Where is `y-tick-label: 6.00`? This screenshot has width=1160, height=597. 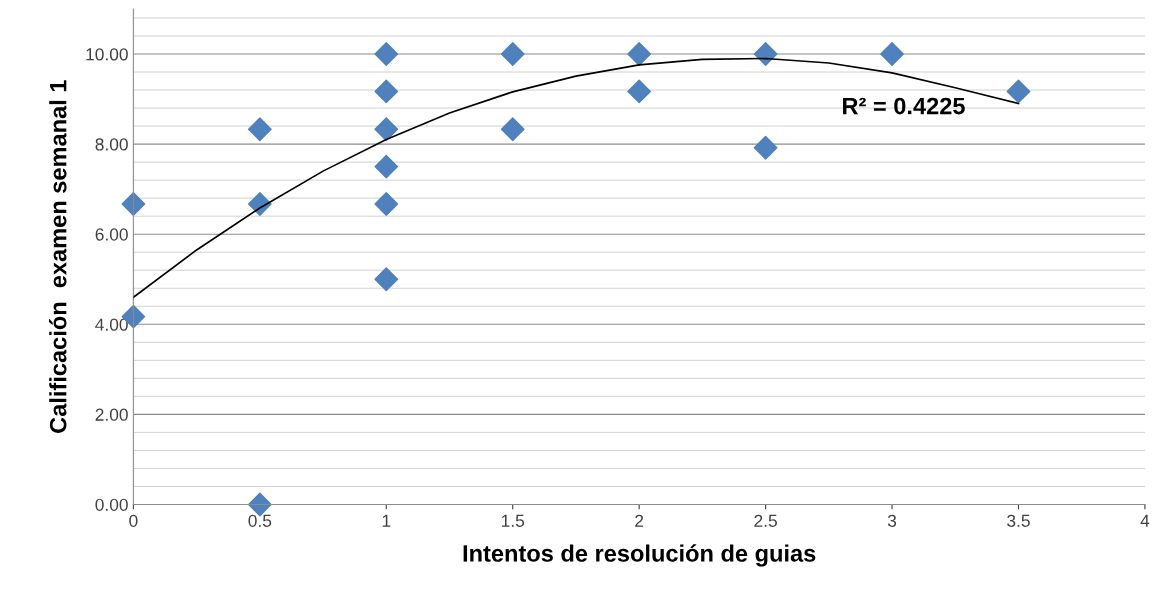 y-tick-label: 6.00 is located at coordinates (111, 234).